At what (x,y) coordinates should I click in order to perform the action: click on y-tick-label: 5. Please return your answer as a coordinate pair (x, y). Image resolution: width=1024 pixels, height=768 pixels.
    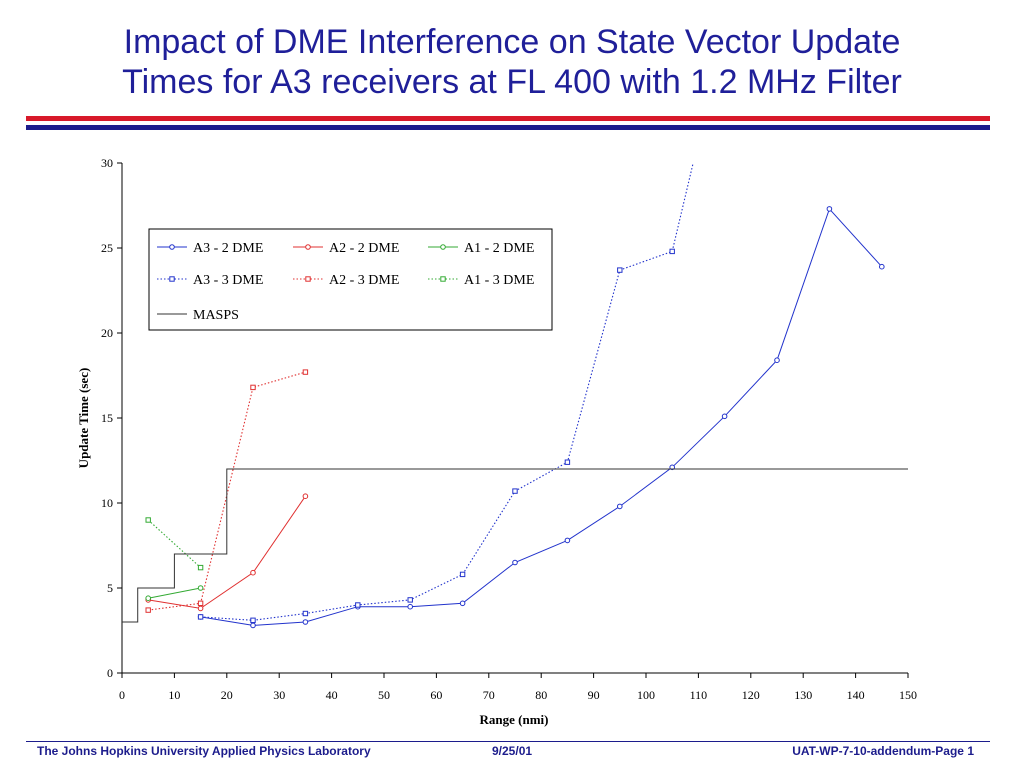
    Looking at the image, I should click on (110, 588).